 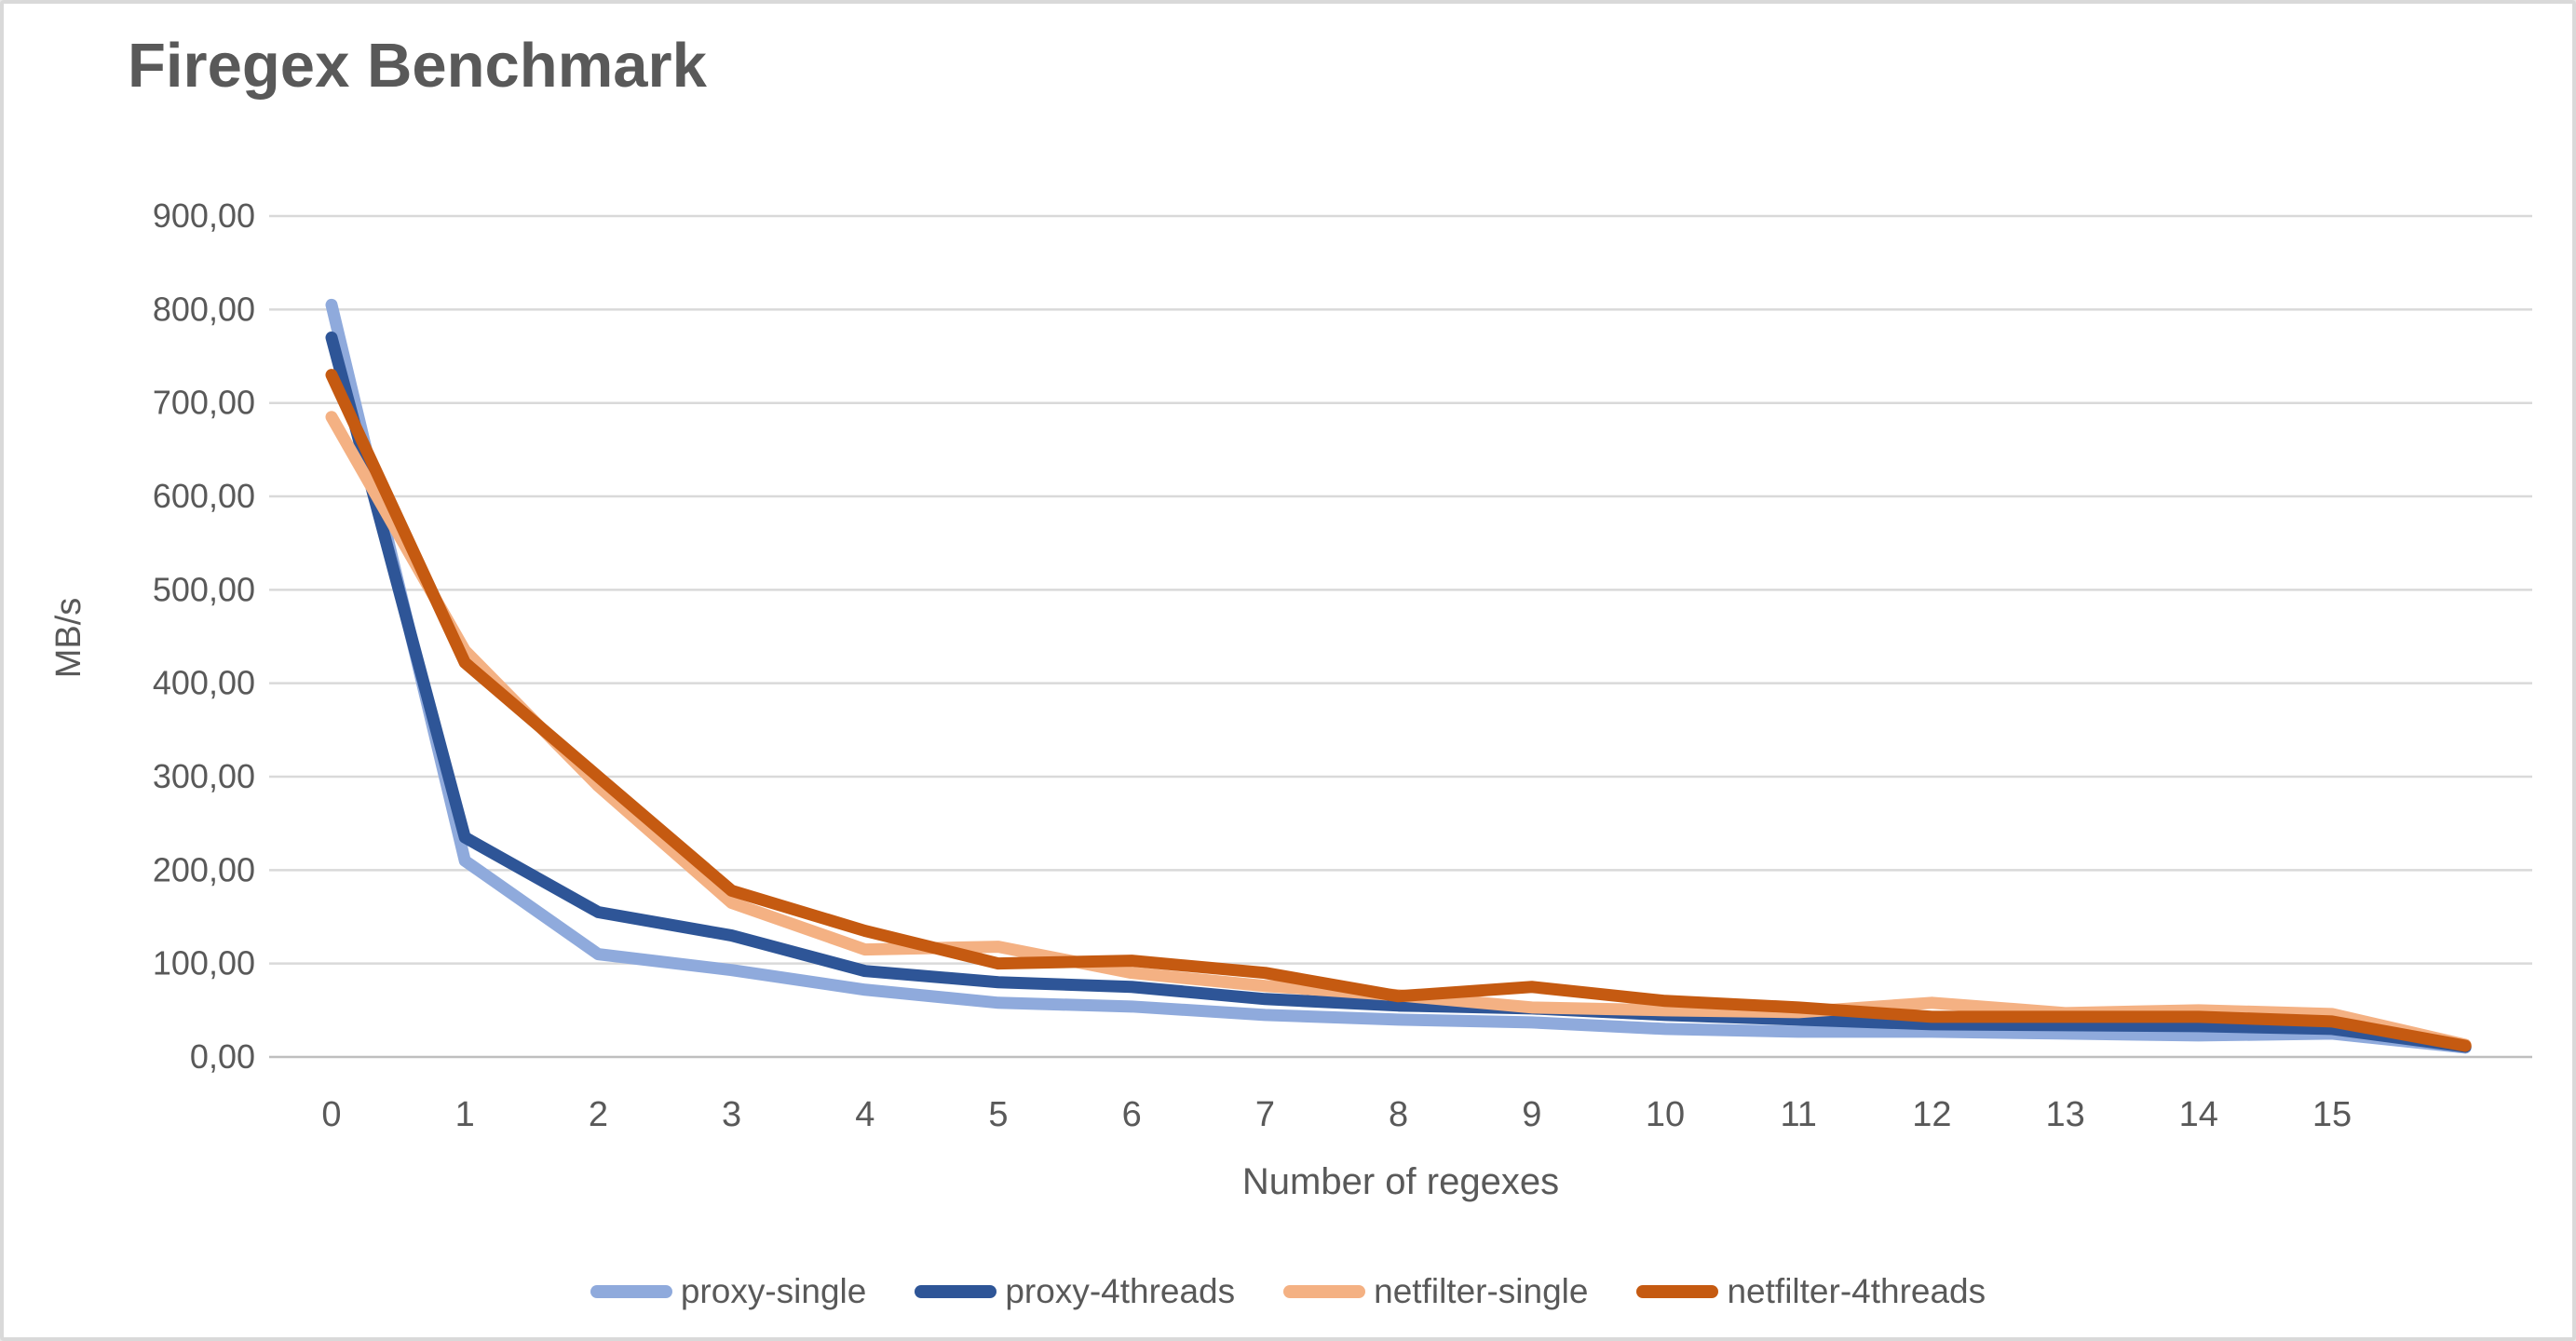 I want to click on y-tick-label: 900,00, so click(x=204, y=216).